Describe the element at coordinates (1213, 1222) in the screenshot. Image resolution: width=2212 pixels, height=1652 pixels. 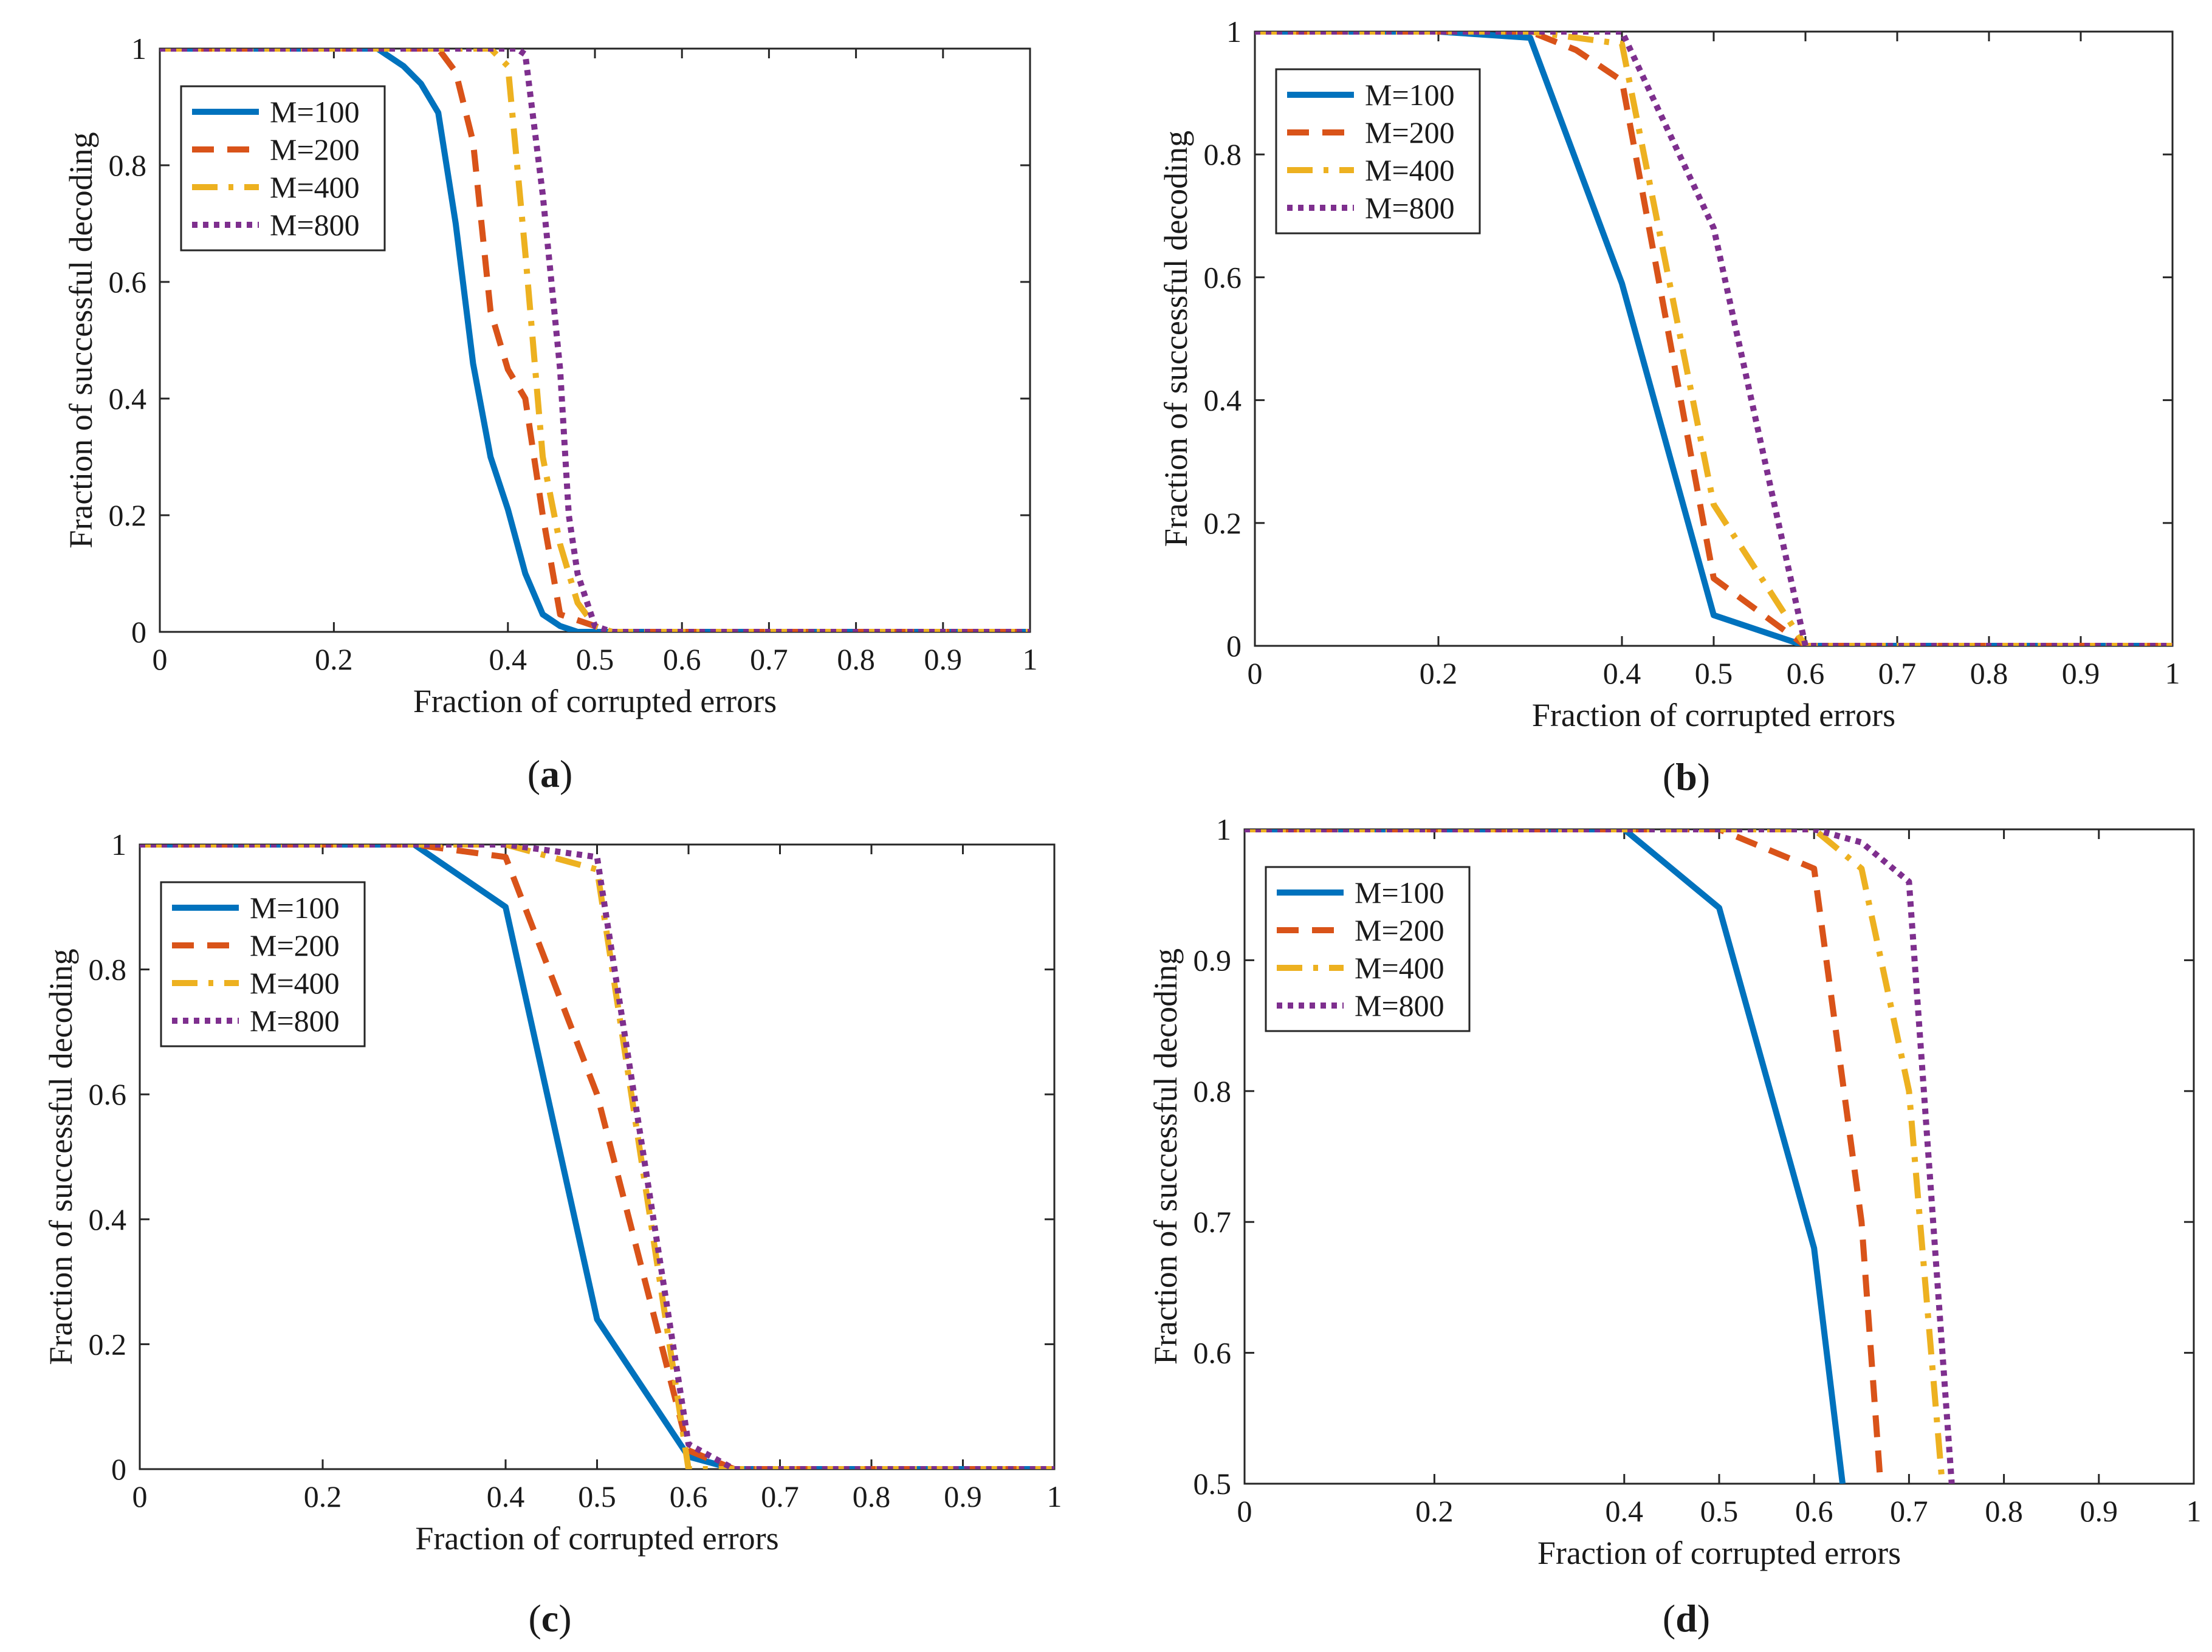
I see `y-tick-label: 0.7` at that location.